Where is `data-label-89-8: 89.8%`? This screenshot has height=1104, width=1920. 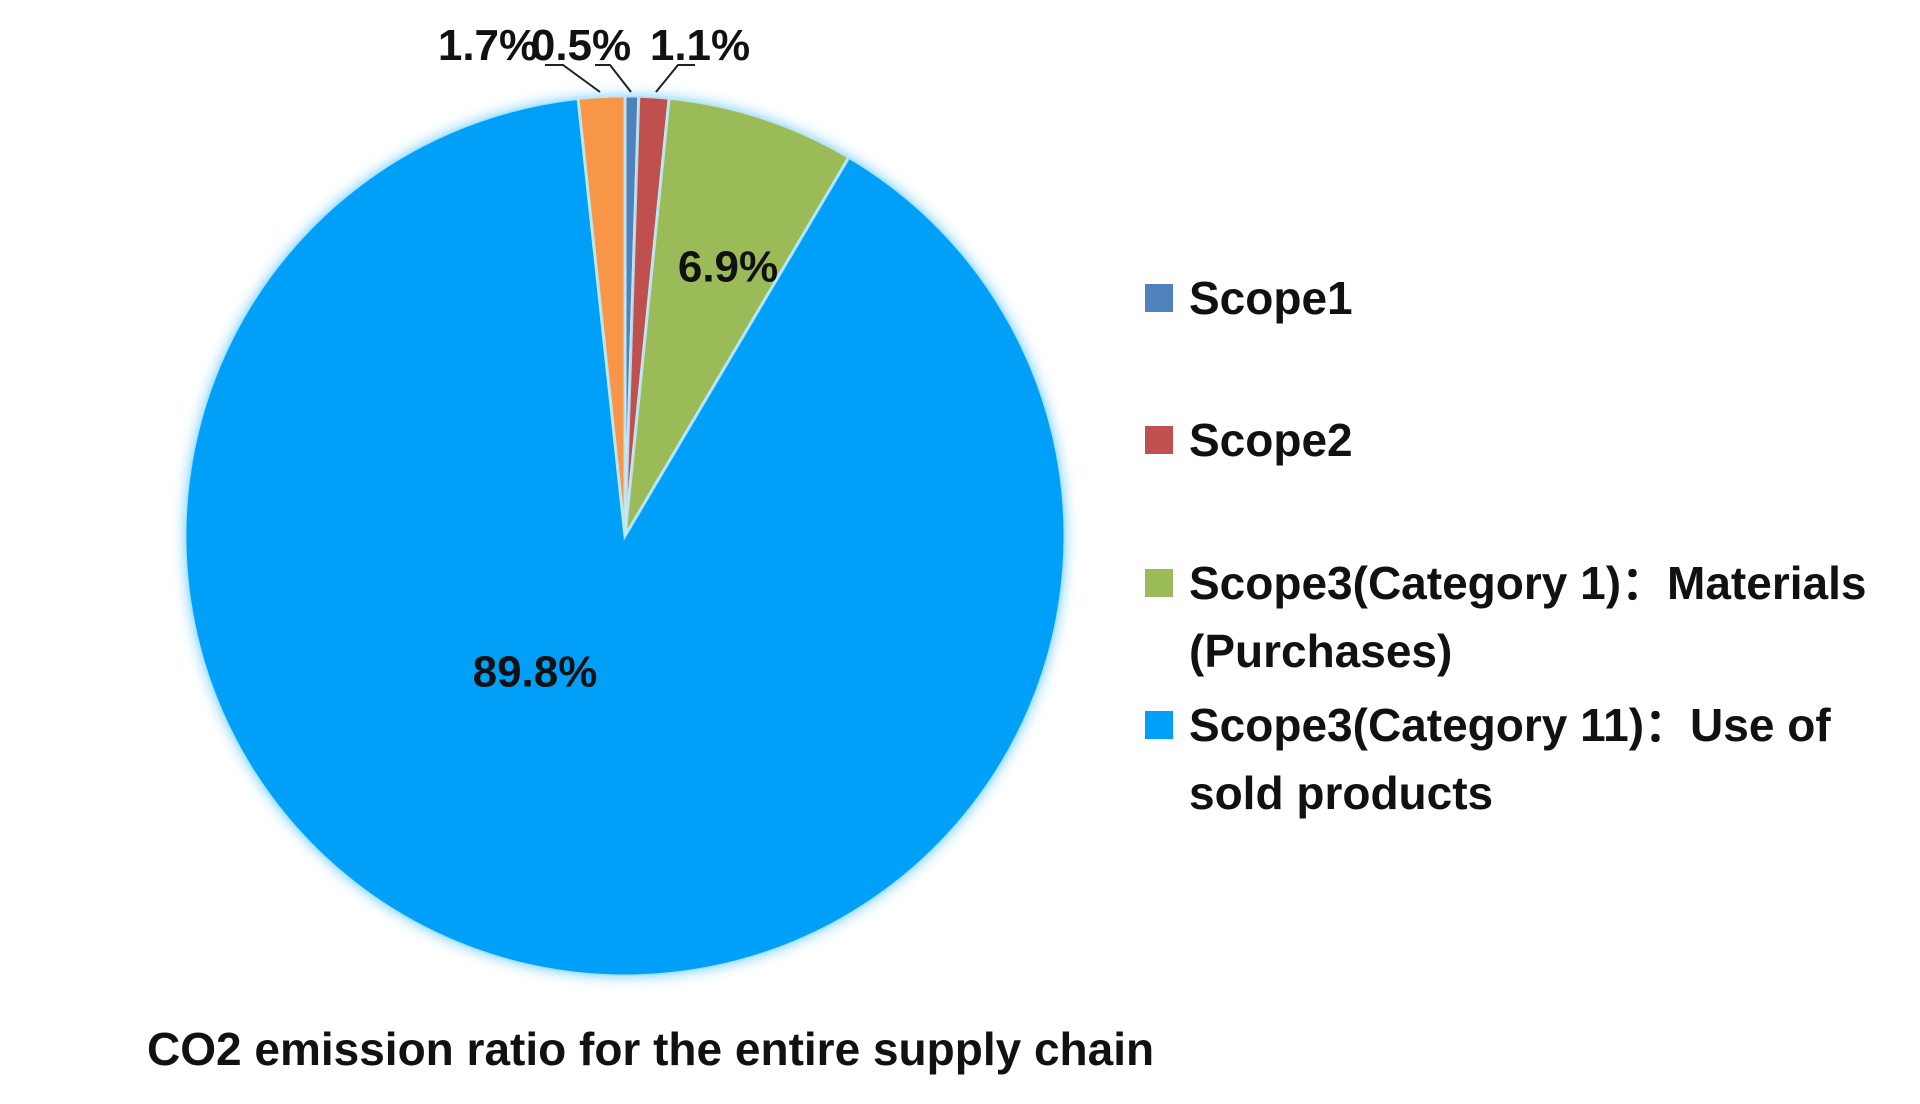
data-label-89-8: 89.8% is located at coordinates (535, 672).